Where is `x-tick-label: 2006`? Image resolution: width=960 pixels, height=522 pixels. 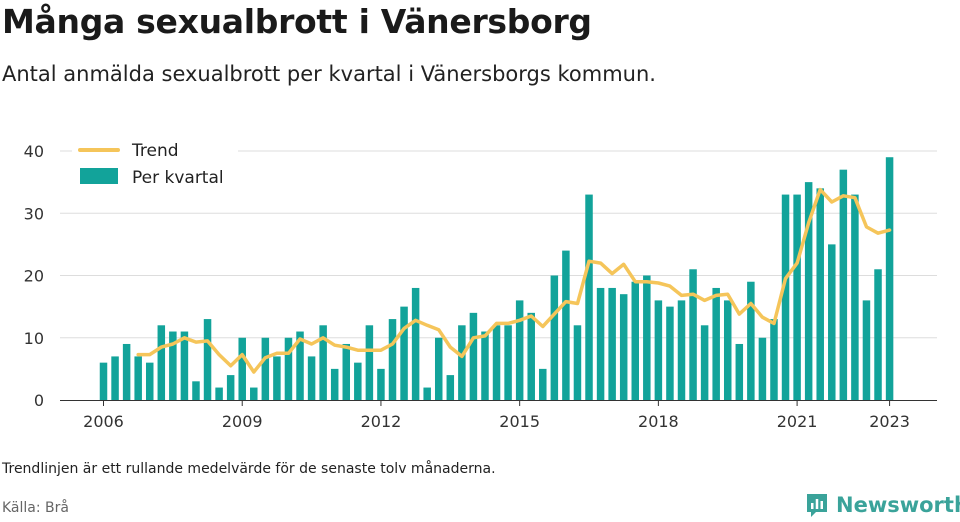 x-tick-label: 2006 is located at coordinates (103, 421).